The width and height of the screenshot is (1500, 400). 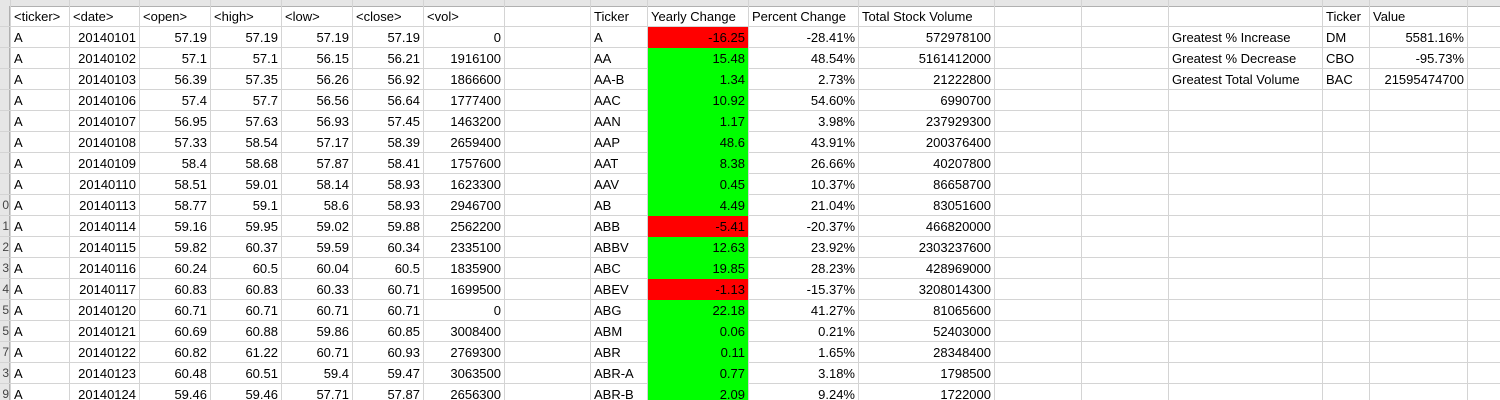 I want to click on raw-value-cell: 20140109, so click(x=107, y=163).